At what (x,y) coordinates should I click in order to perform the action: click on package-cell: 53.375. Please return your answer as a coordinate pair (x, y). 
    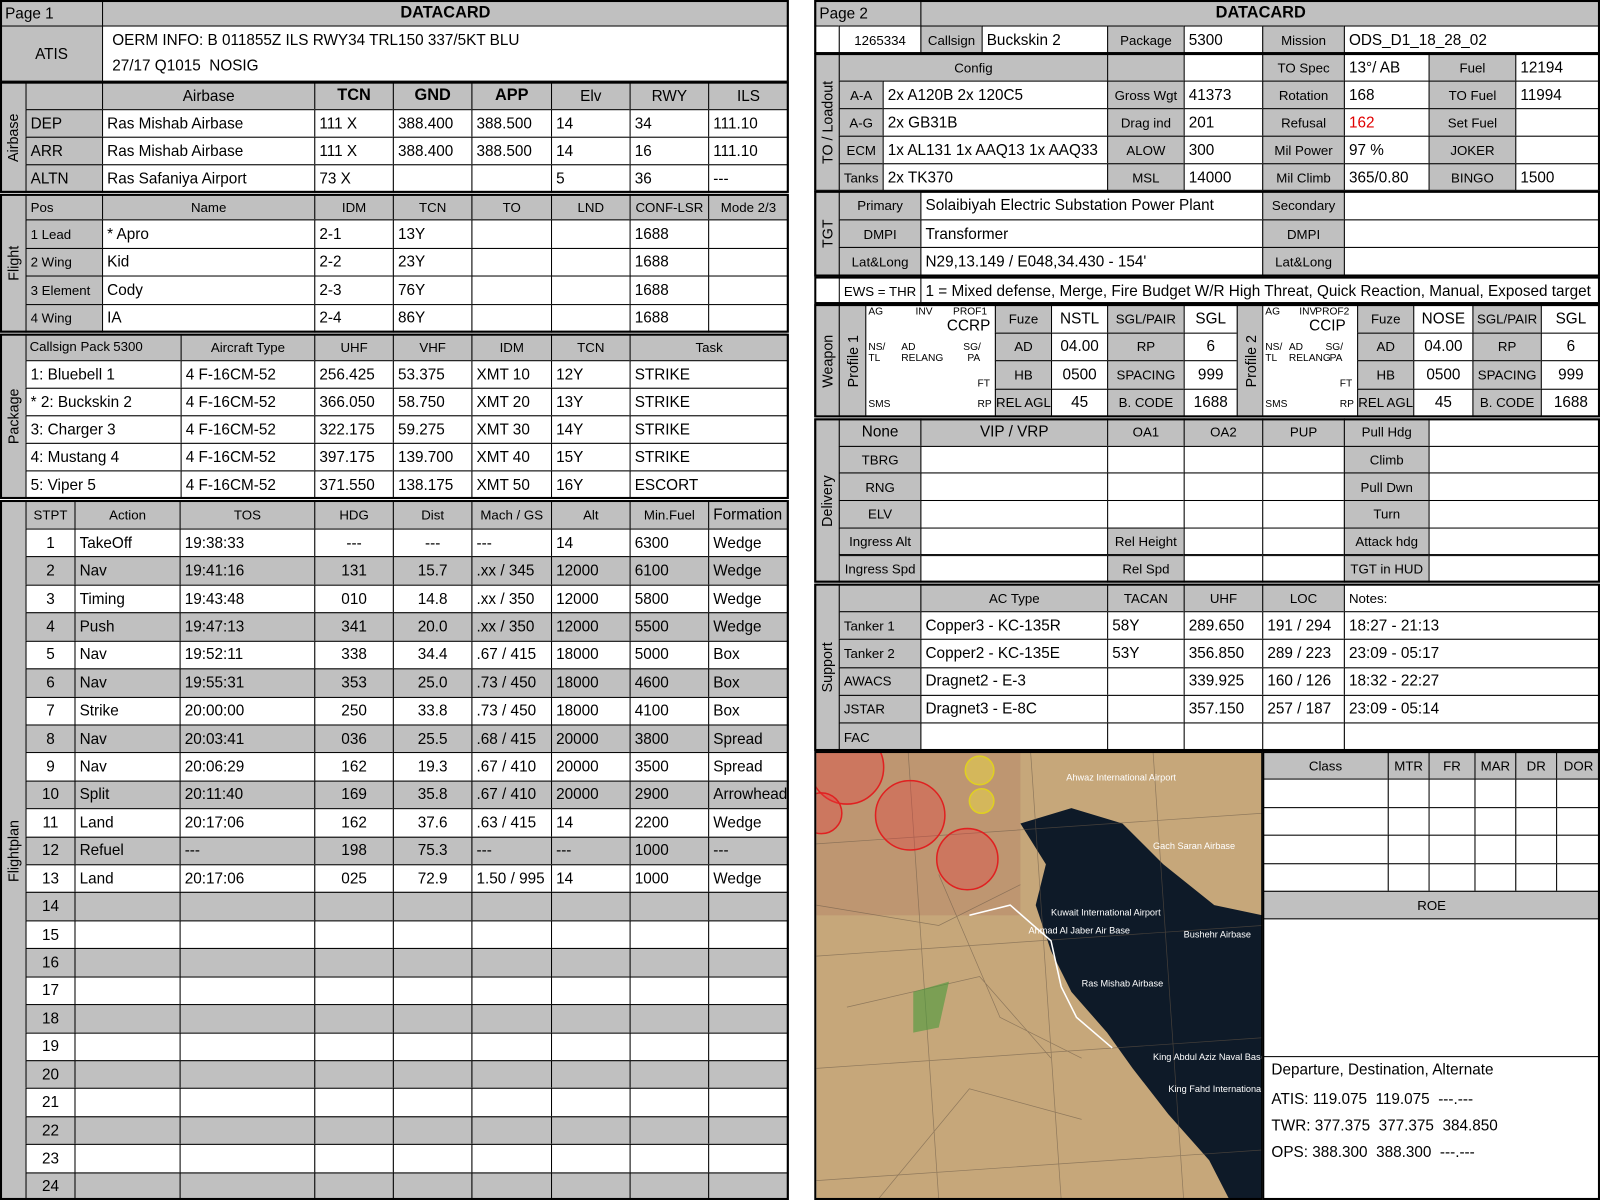
    Looking at the image, I should click on (432, 374).